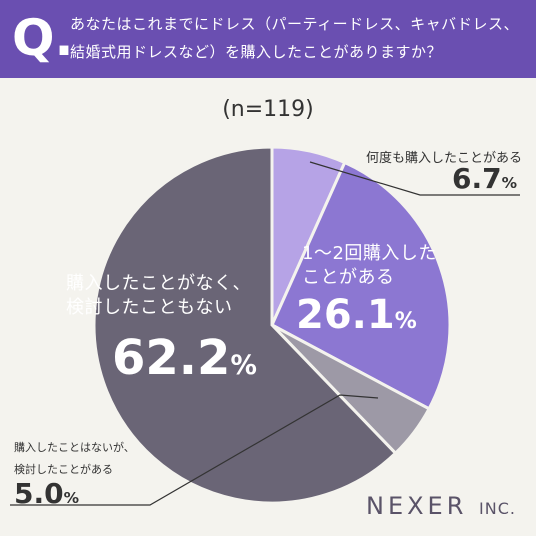  I want to click on slice-2-value: 26.1%, so click(356, 315).